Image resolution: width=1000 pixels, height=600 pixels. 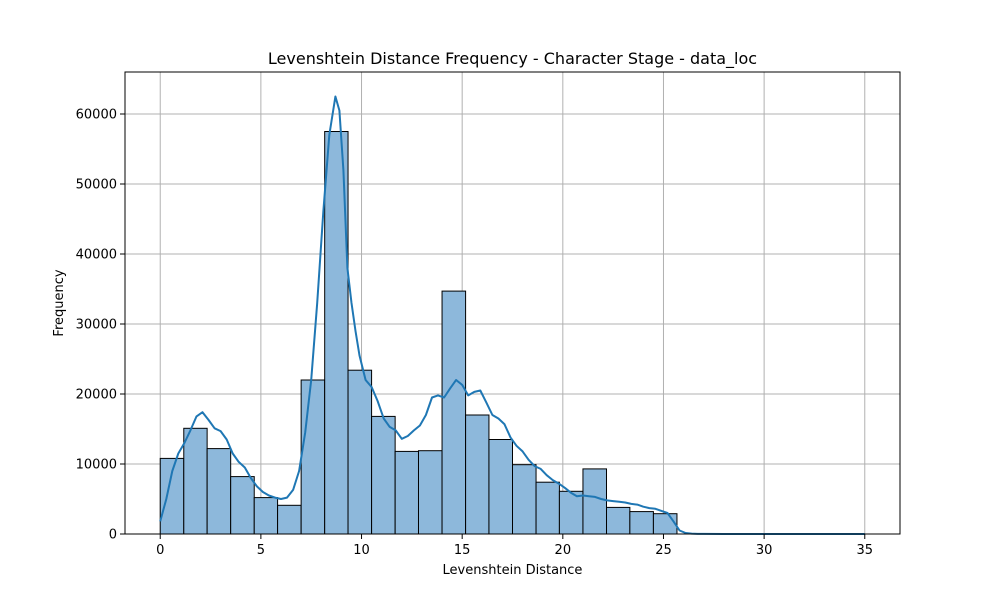 What do you see at coordinates (96, 465) in the screenshot?
I see `y-tick-label: 10000` at bounding box center [96, 465].